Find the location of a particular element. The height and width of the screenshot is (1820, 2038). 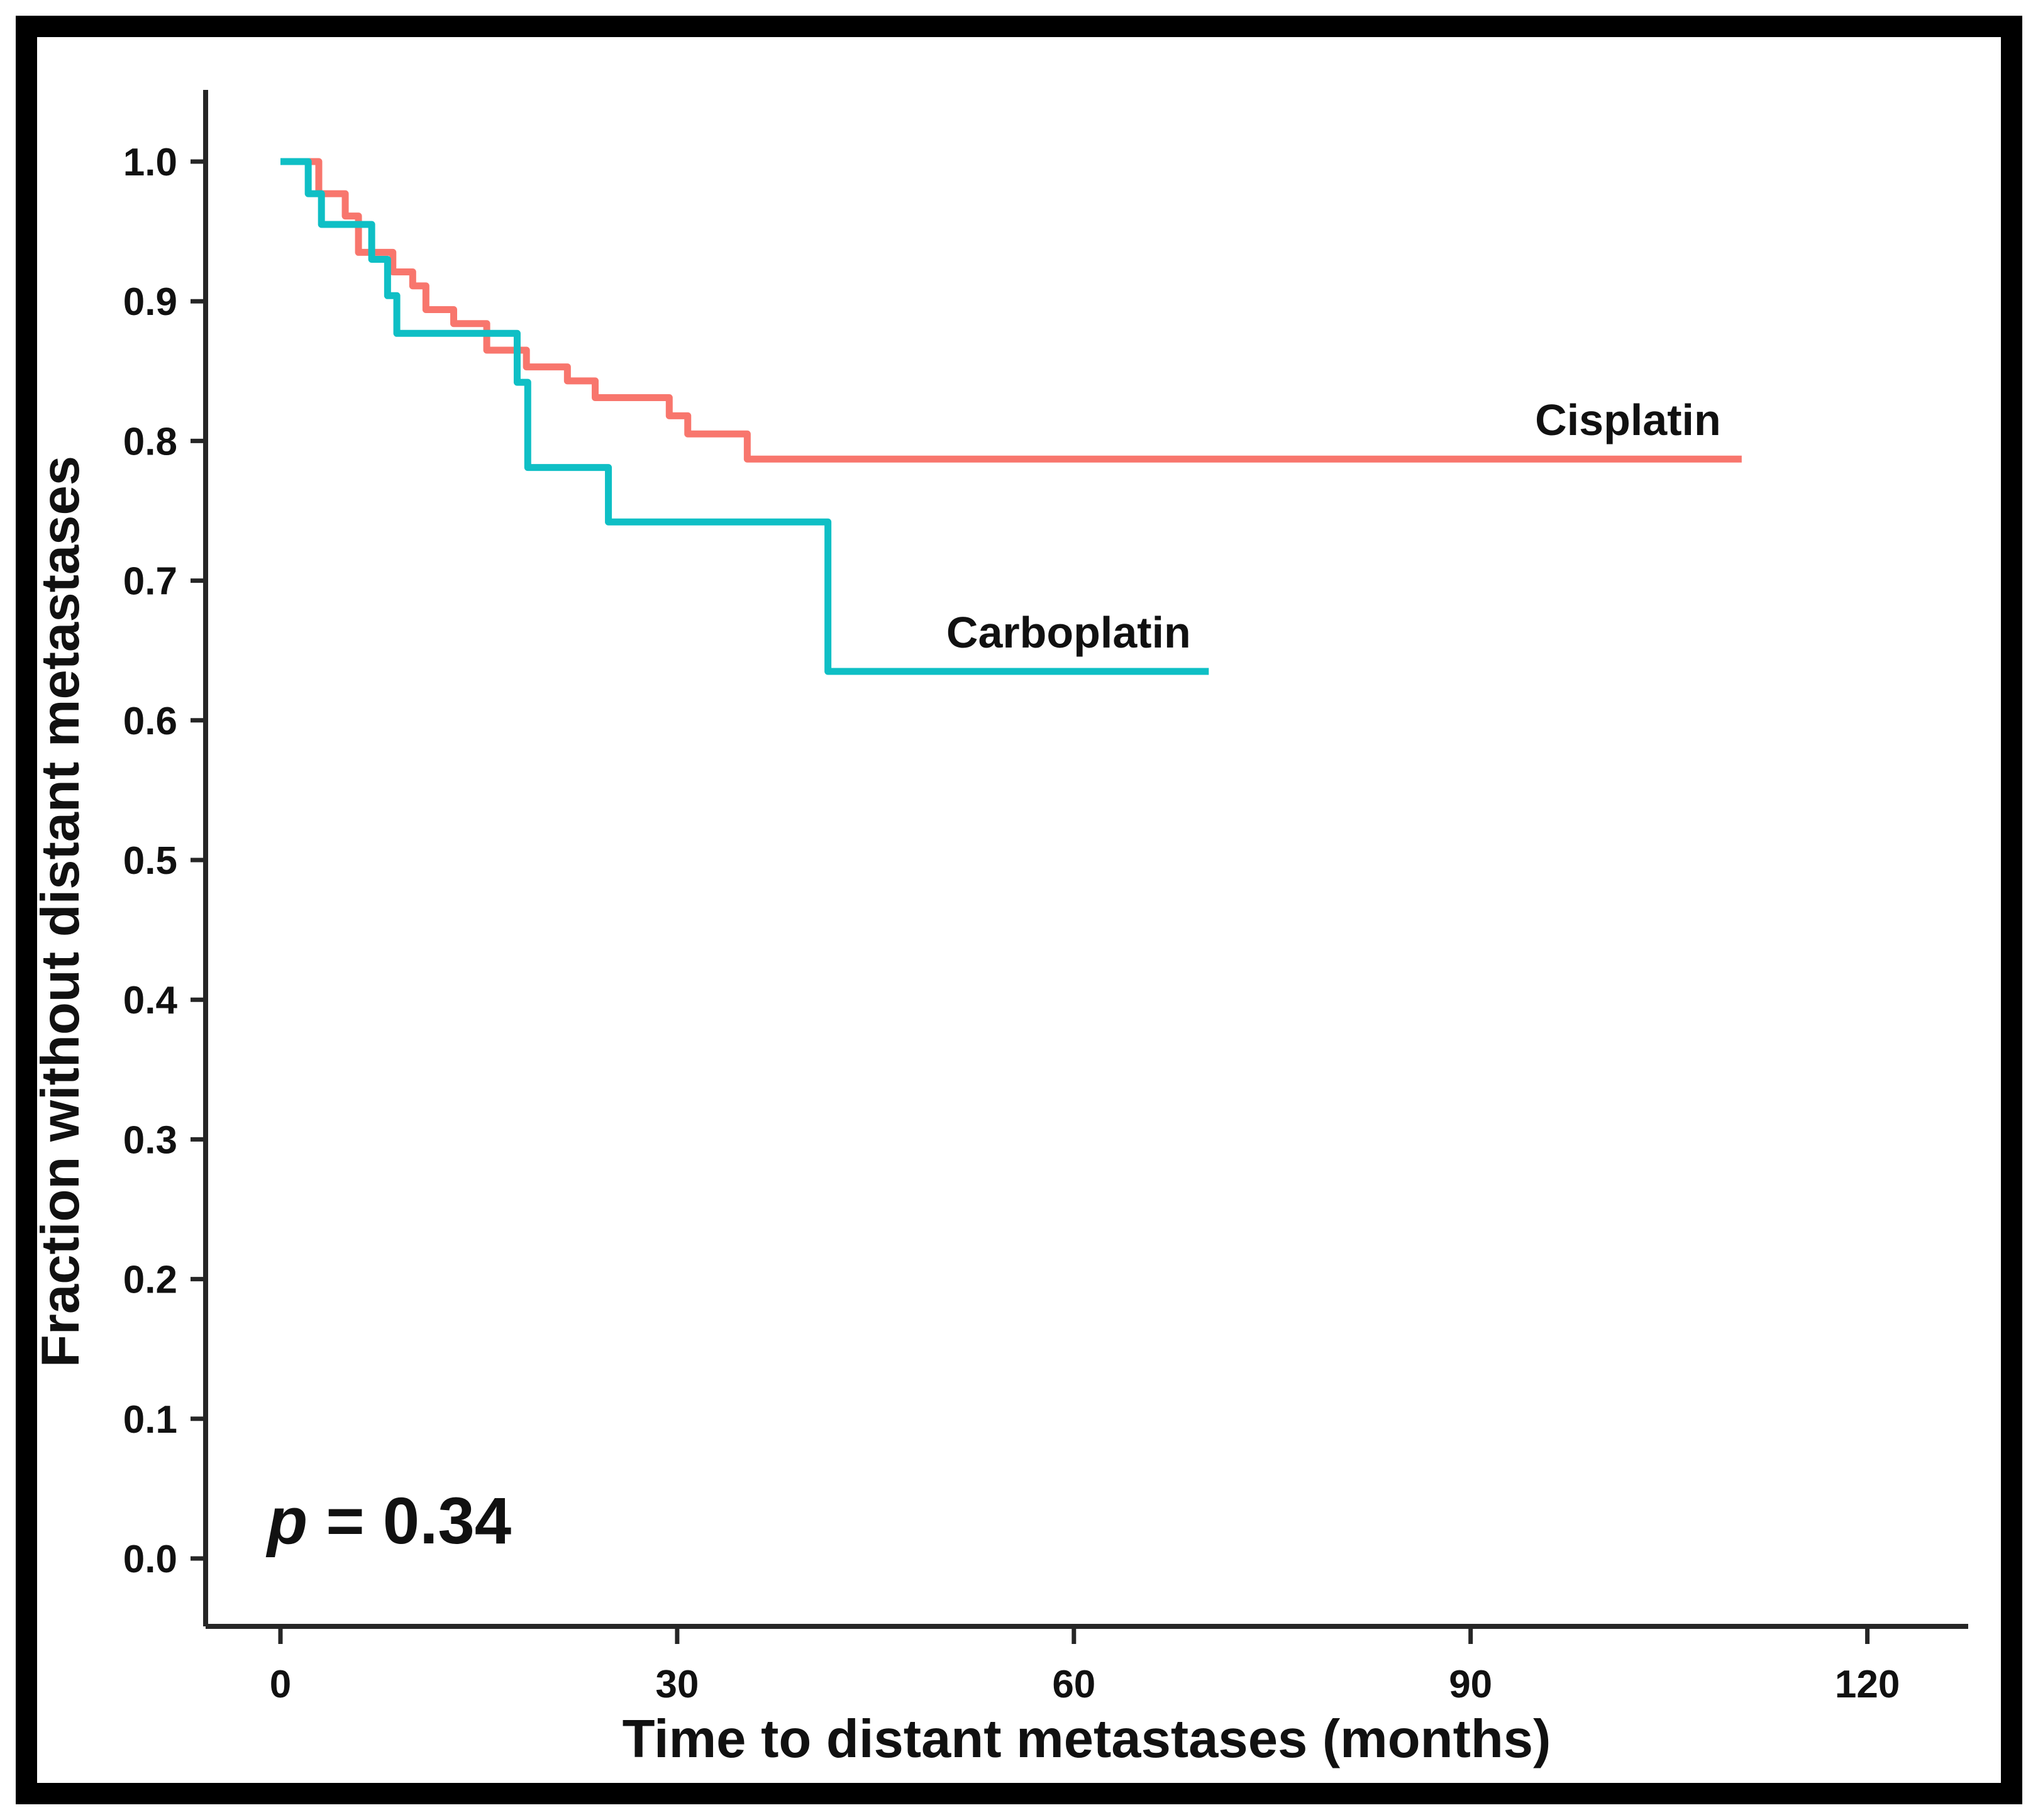

y-tick-label: 0.8 is located at coordinates (150, 441).